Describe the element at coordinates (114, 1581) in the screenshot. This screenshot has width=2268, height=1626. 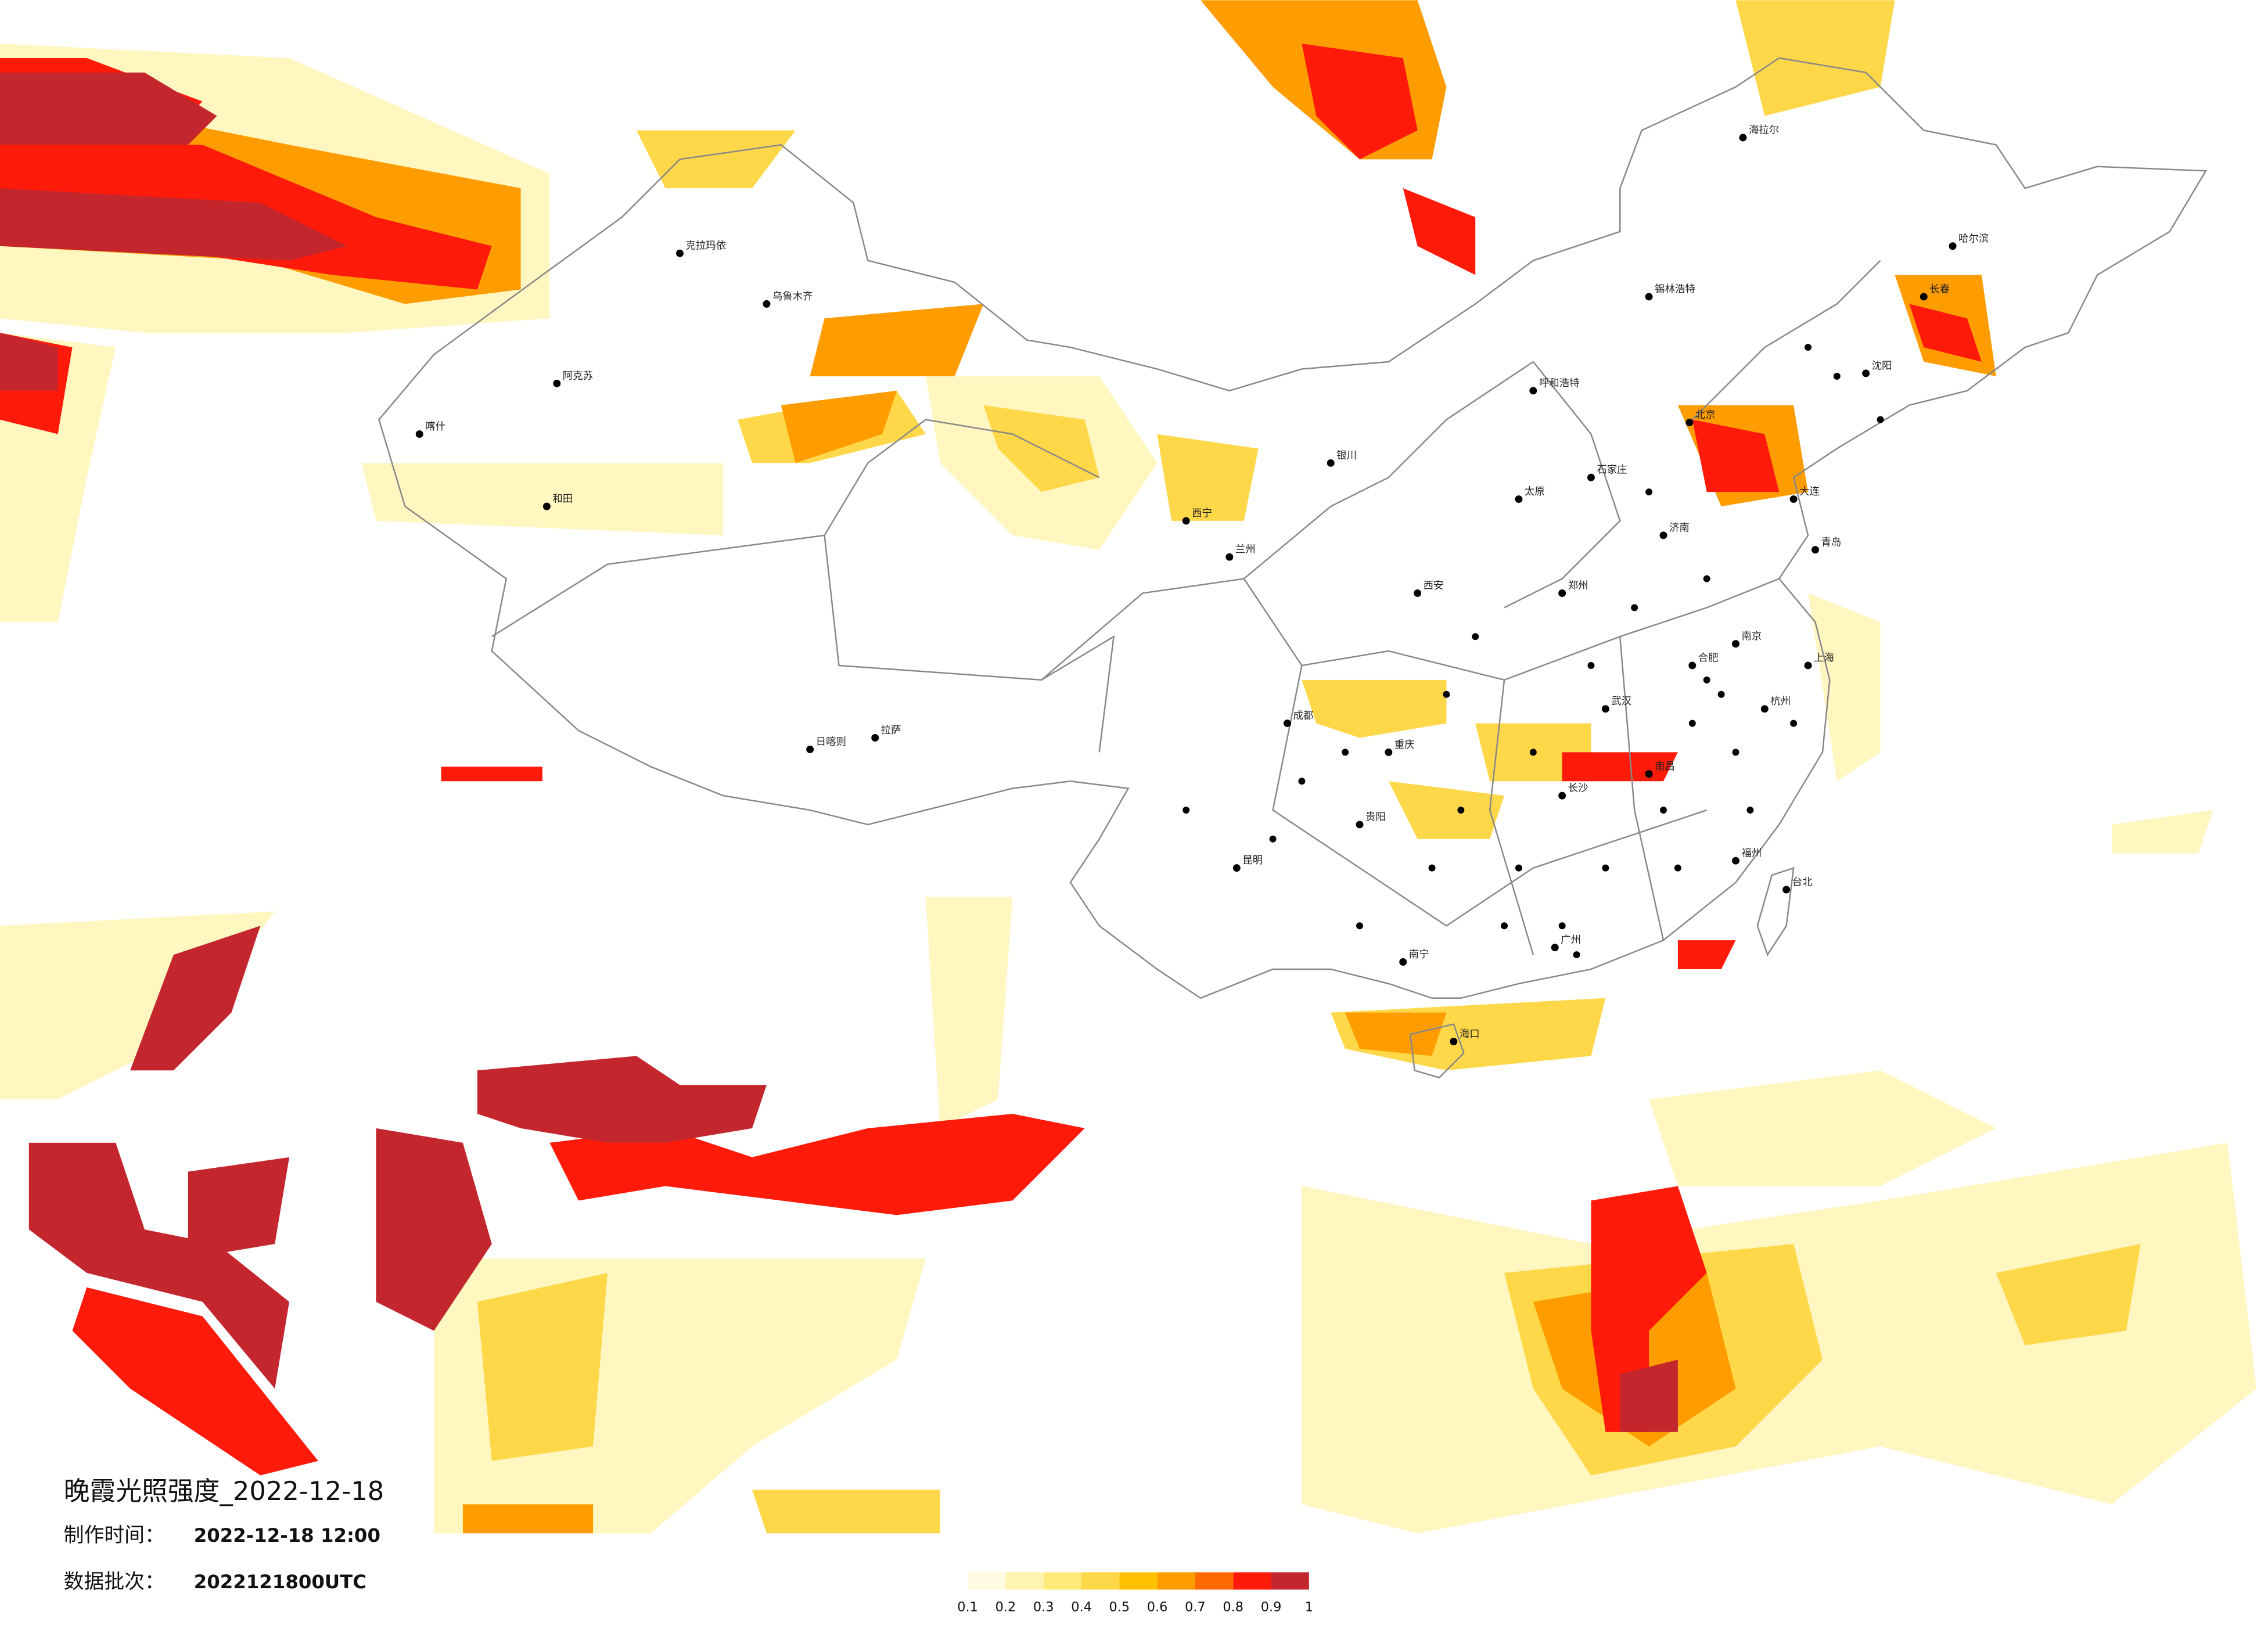
I see `batch-label: 数据批次：` at that location.